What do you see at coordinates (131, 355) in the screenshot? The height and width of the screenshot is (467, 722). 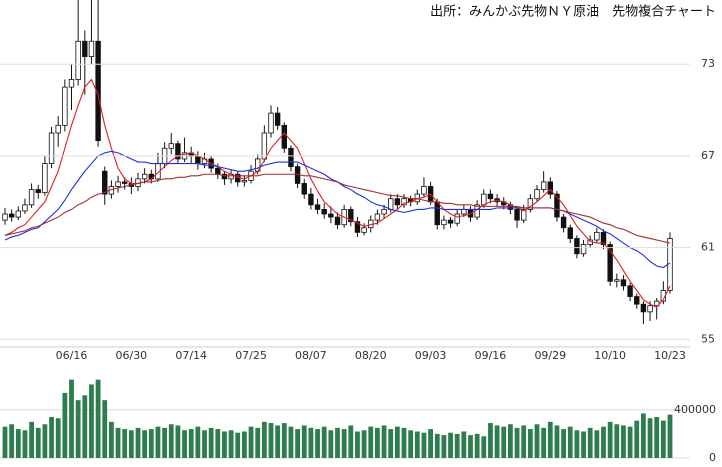 I see `x-tick-label: 06/30` at bounding box center [131, 355].